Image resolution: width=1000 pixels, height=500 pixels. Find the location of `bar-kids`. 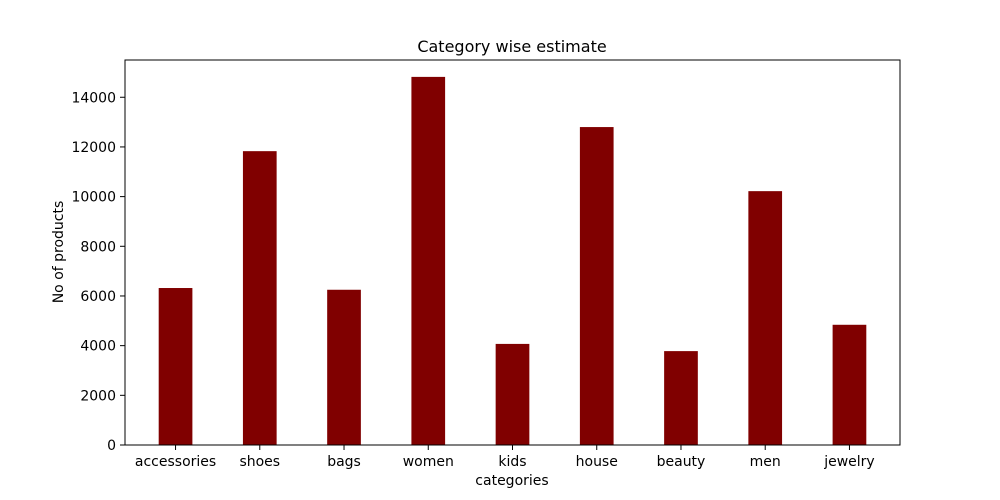

bar-kids is located at coordinates (512, 394).